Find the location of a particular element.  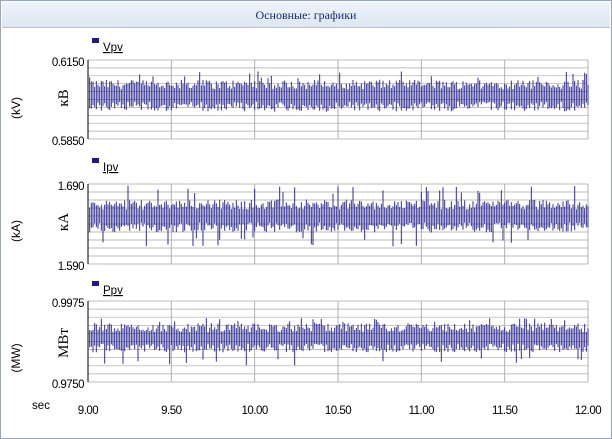

page-title: Основные: графики is located at coordinates (306, 15).